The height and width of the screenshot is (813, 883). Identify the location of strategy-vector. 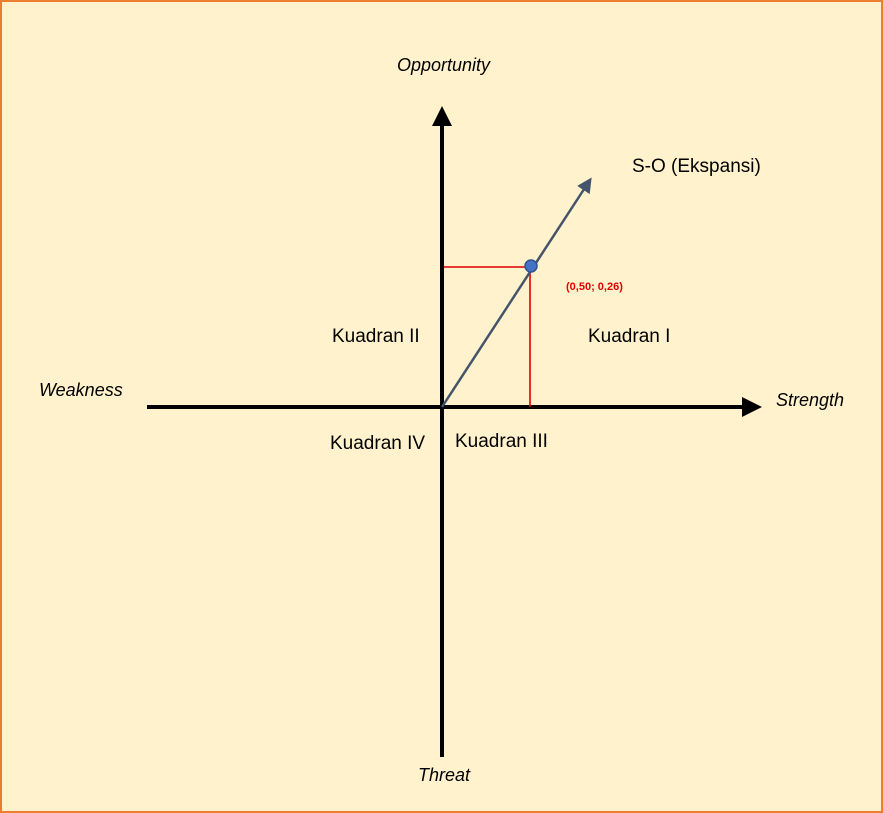
(516, 292).